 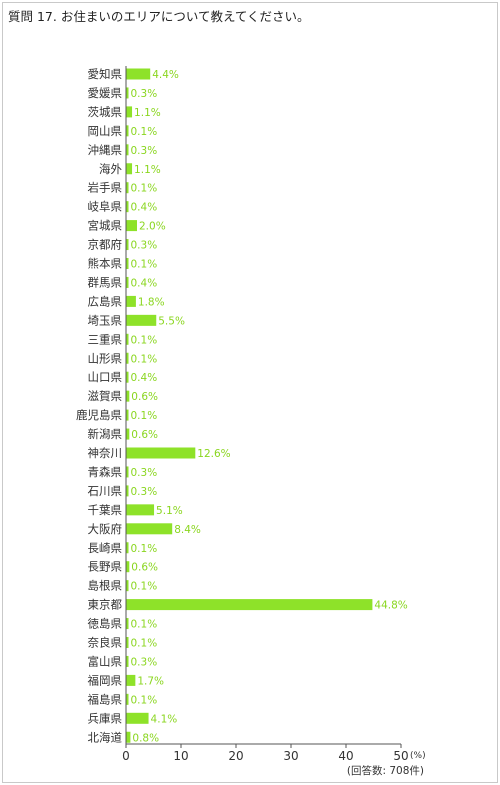 What do you see at coordinates (105, 188) in the screenshot?
I see `category-label: 岩手県` at bounding box center [105, 188].